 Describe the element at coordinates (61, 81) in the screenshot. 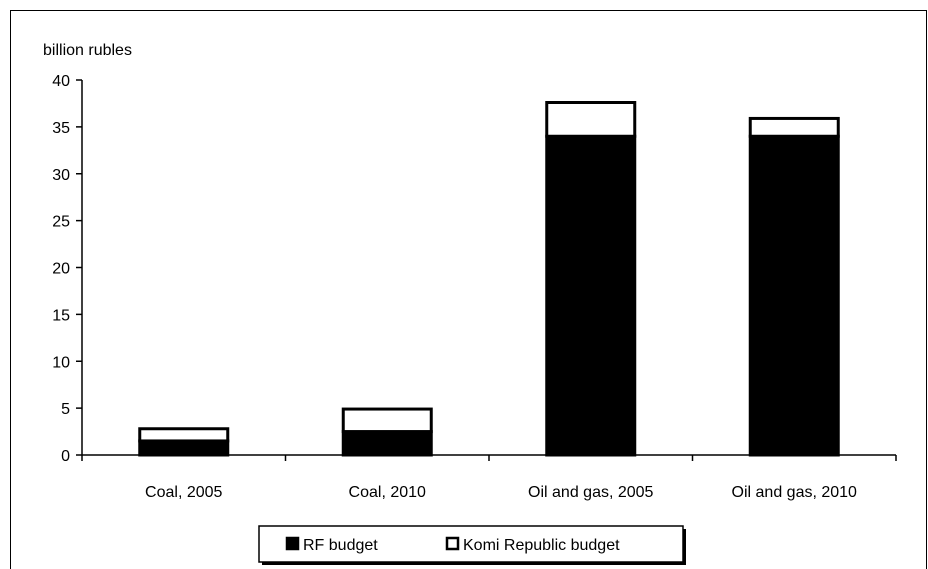

I see `y-tick-label: 40` at that location.